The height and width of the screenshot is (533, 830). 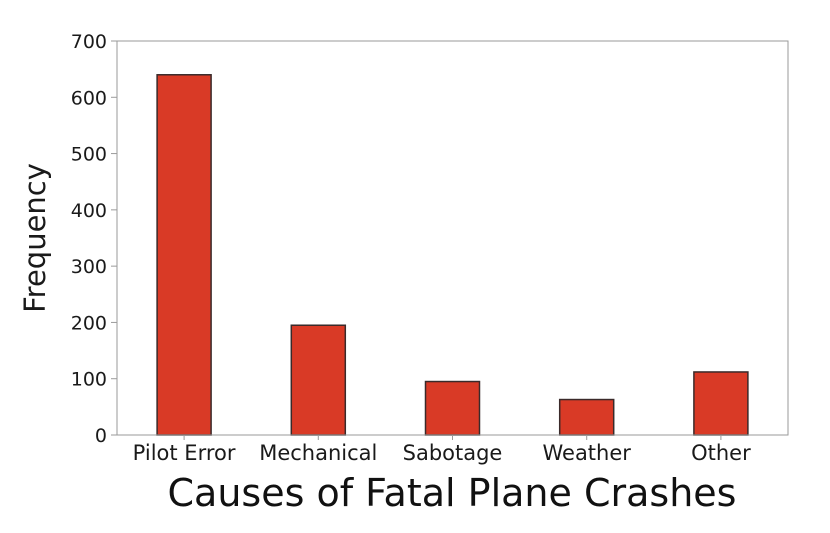 I want to click on y-tick-label: 300, so click(x=89, y=267).